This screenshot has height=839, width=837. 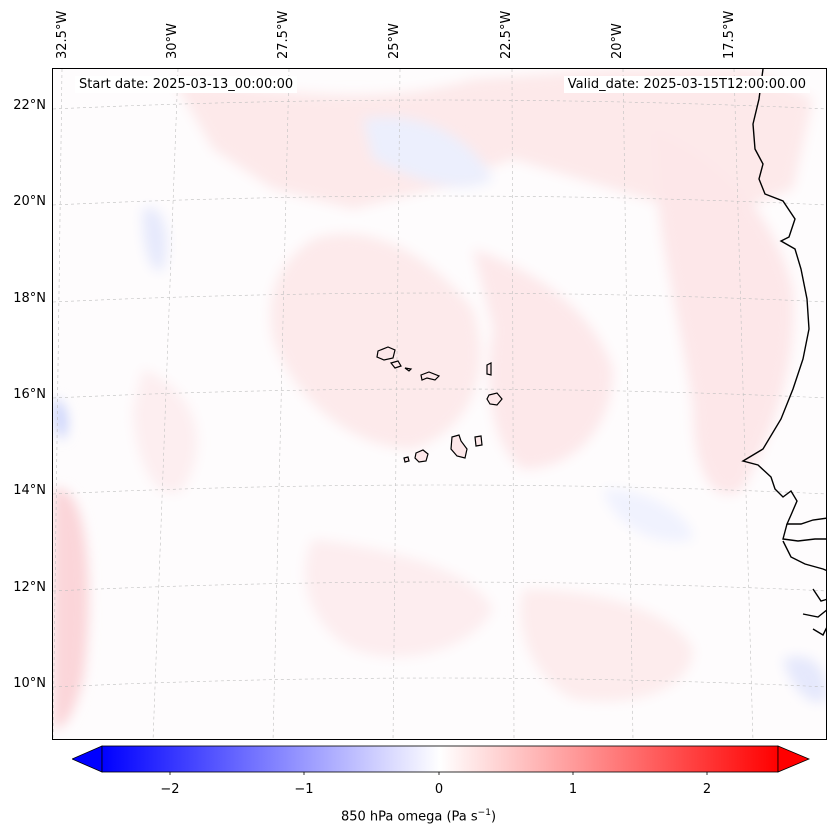 I want to click on island-santo-antao, so click(x=386, y=353).